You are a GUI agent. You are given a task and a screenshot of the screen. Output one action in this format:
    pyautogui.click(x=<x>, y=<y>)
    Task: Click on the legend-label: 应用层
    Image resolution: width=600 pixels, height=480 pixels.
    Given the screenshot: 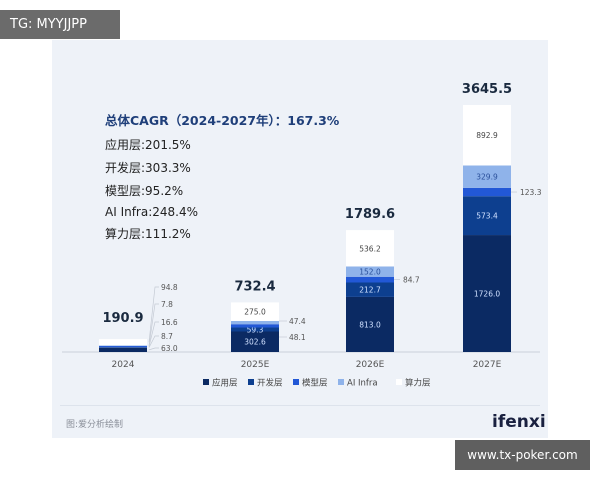 What is the action you would take?
    pyautogui.click(x=225, y=383)
    